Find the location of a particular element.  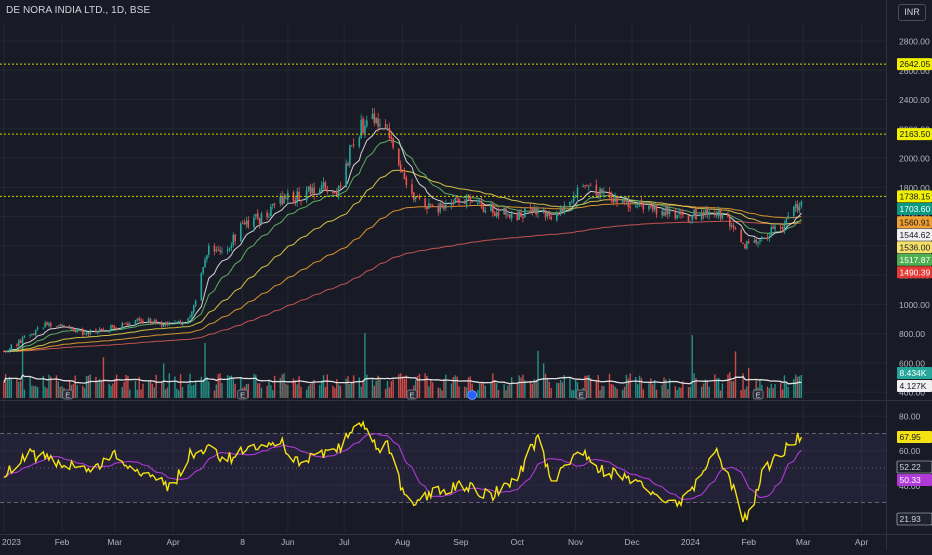

last-volume-label: 8.434K is located at coordinates (914, 373).